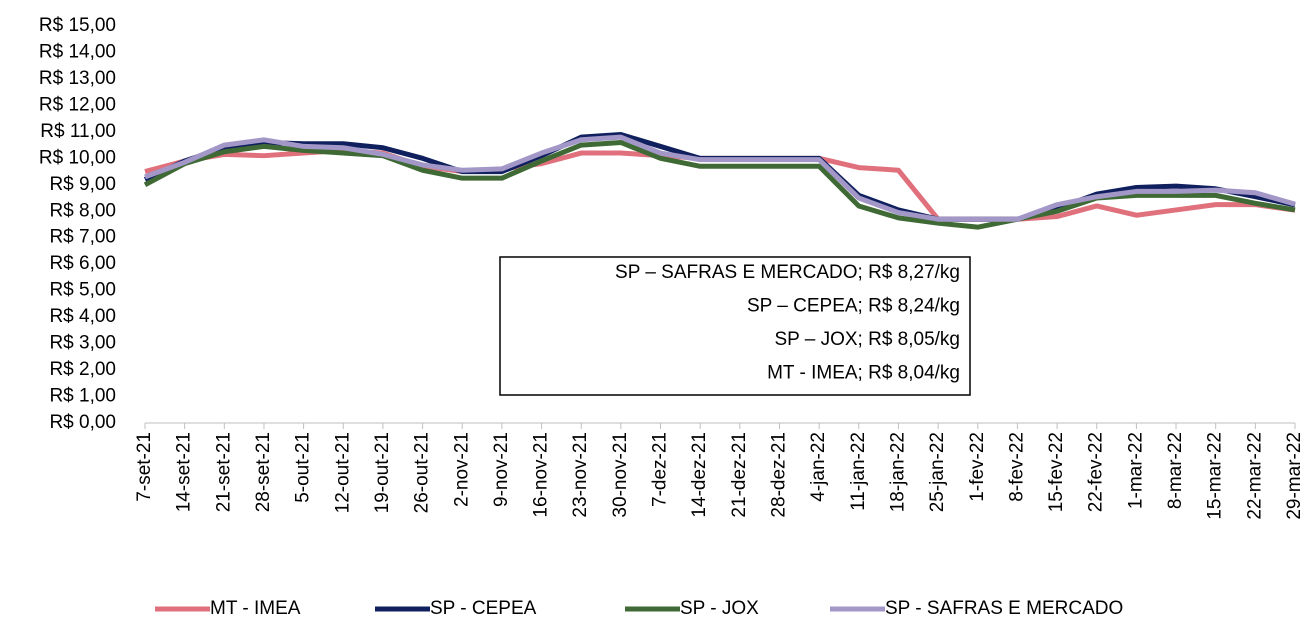  What do you see at coordinates (863, 373) in the screenshot?
I see `annotation: MT - IMEA; R$ 8,04/kg` at bounding box center [863, 373].